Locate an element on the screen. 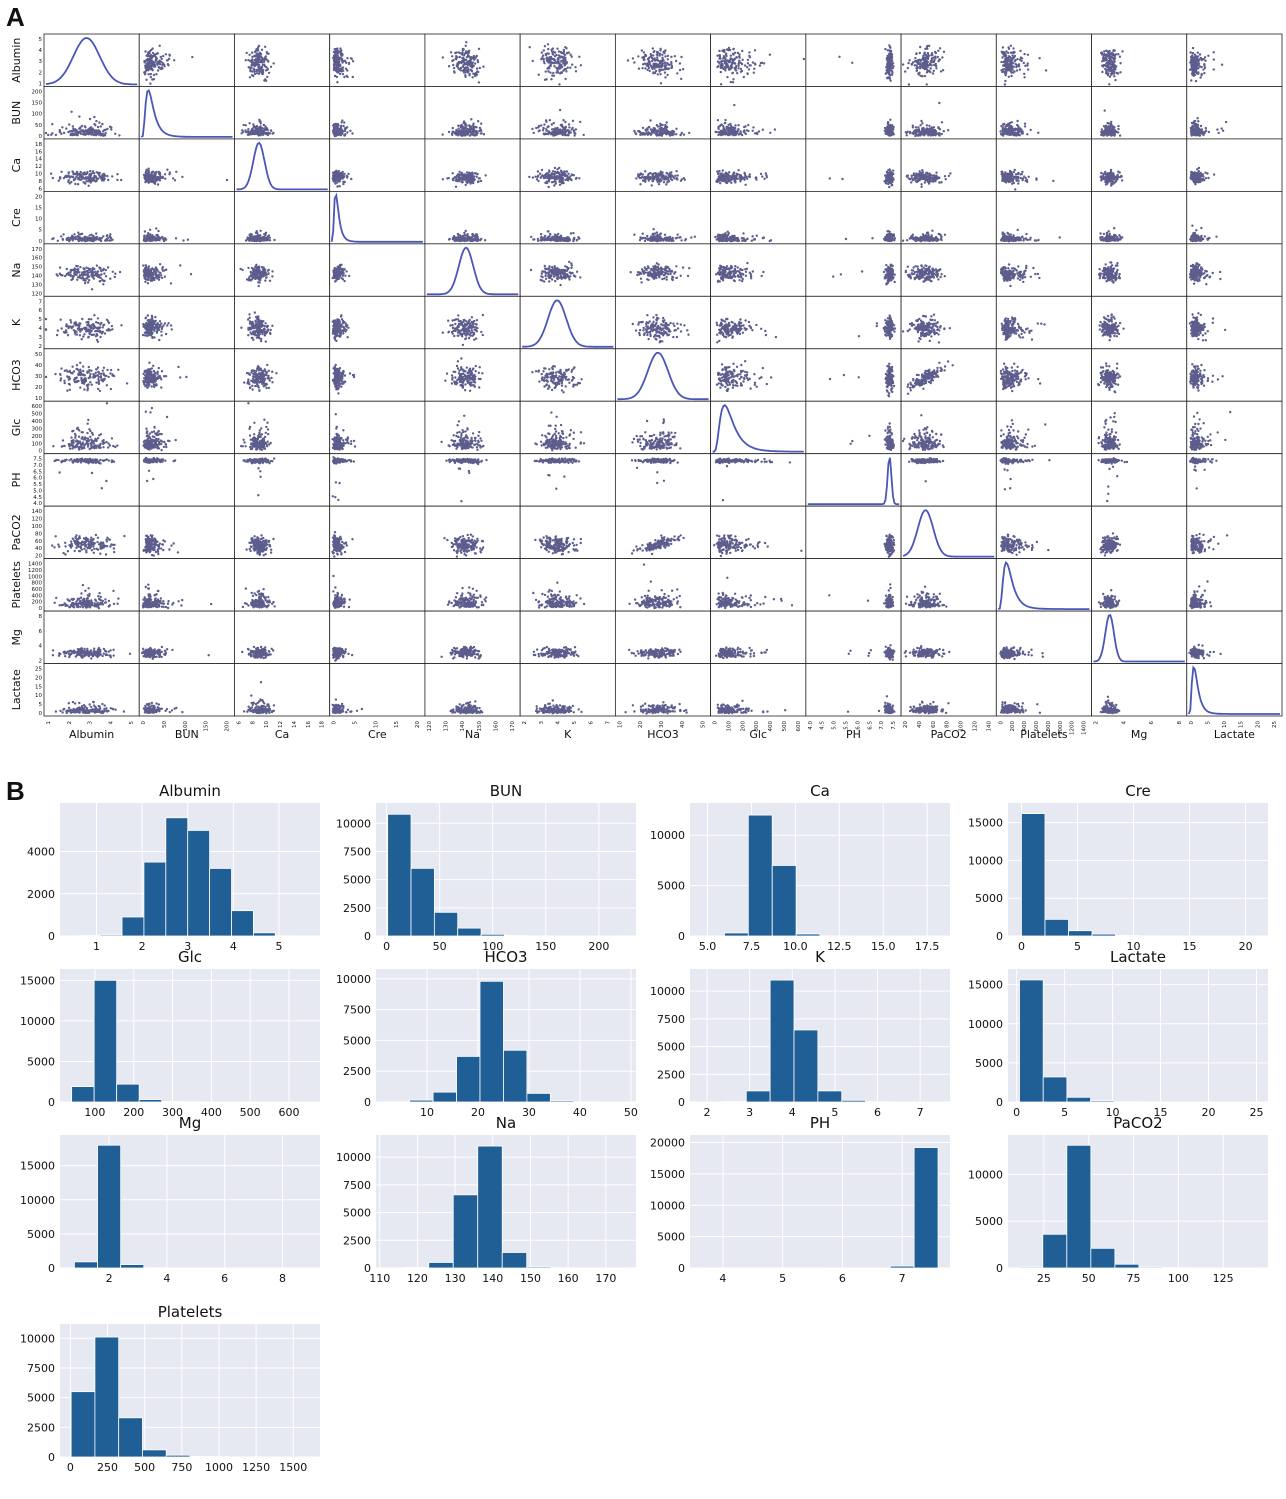  matrix-xtick-label: 120 is located at coordinates (975, 726).